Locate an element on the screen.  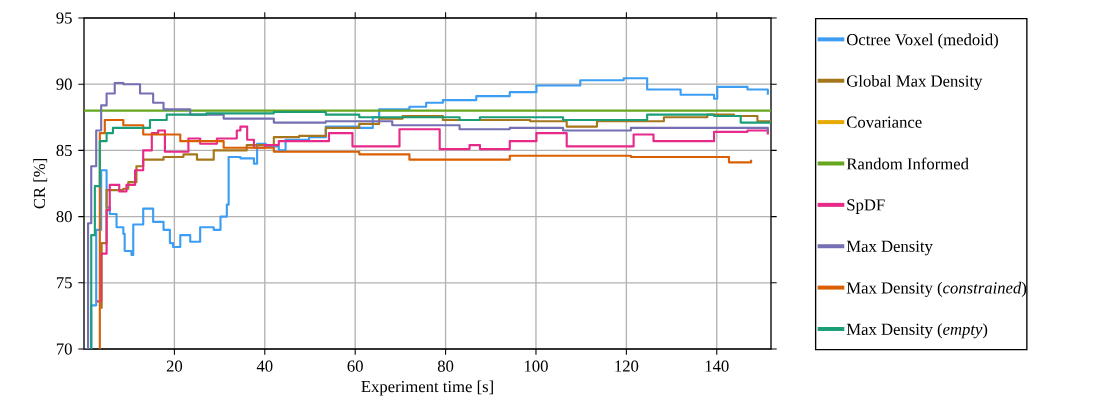
legend-label: Max Density (constrained) is located at coordinates (936, 289).